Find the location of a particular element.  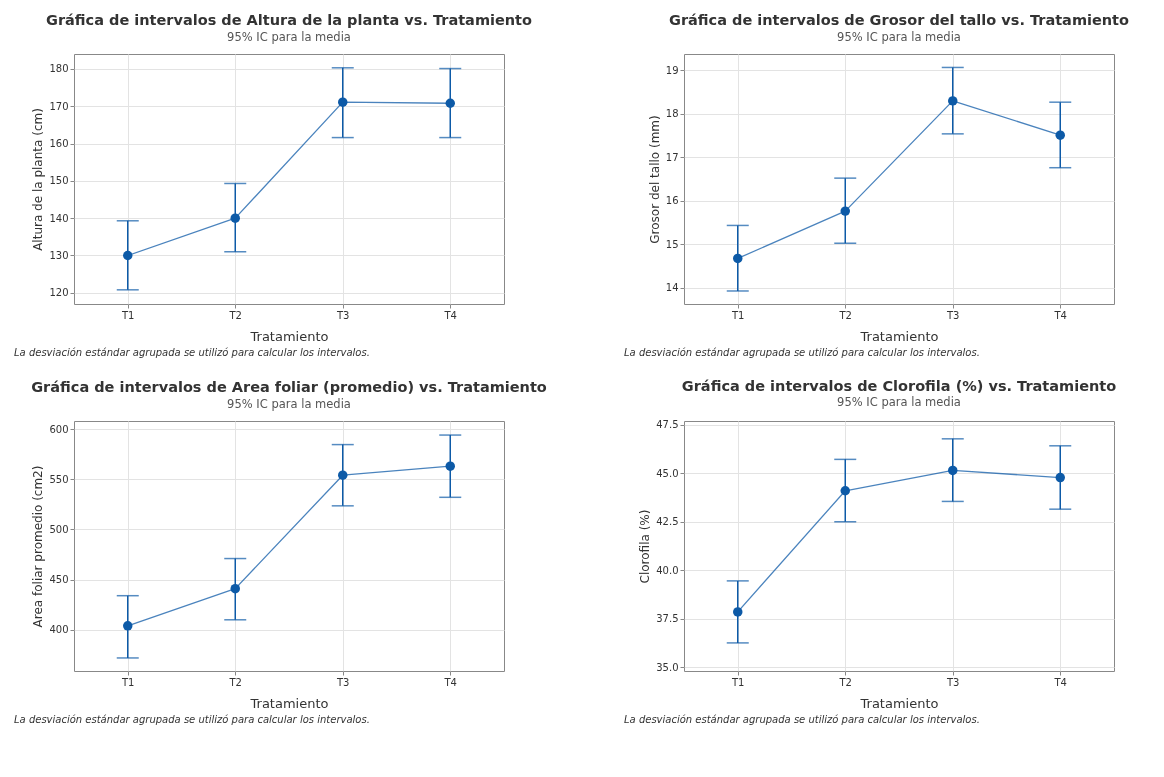

y-tick-label: 42.5 is located at coordinates (667, 522).